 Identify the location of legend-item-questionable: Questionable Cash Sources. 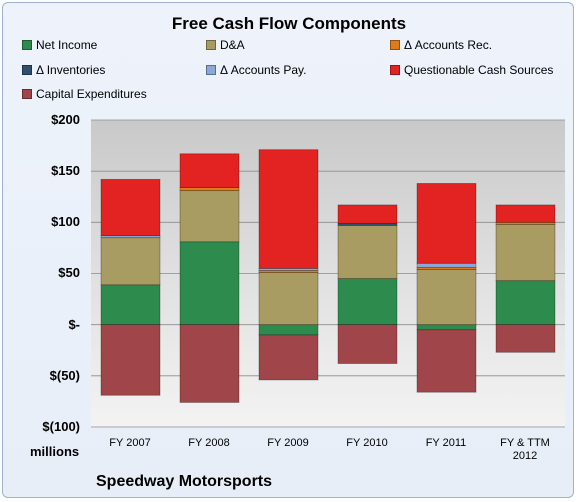
(471, 70).